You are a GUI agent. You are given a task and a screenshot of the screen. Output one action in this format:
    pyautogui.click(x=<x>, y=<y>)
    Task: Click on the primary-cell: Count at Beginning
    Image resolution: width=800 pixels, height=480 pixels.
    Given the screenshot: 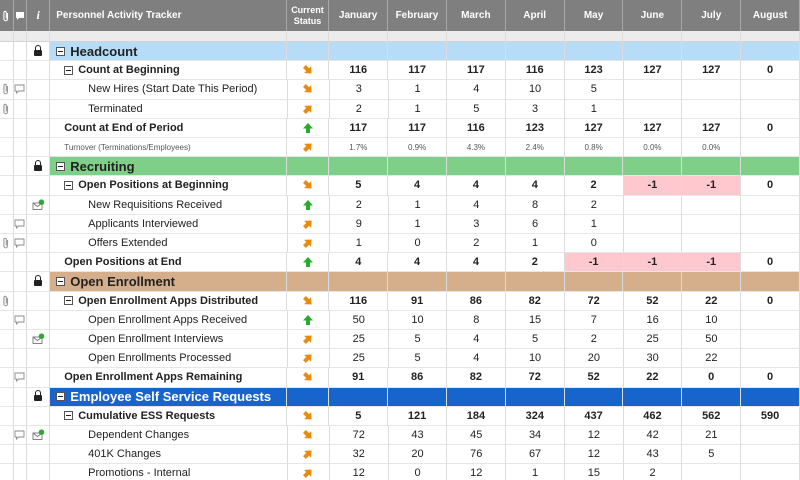 What is the action you would take?
    pyautogui.click(x=168, y=71)
    